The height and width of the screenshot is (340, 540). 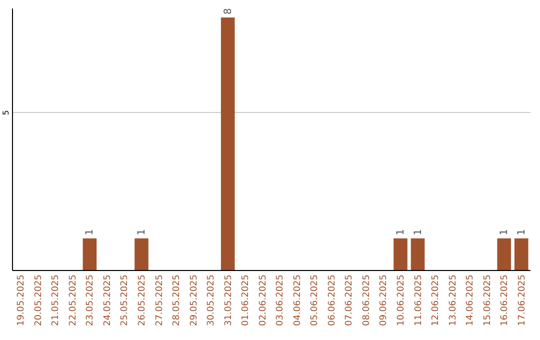 I want to click on x-tick-label: 02.06.2025, so click(x=263, y=300).